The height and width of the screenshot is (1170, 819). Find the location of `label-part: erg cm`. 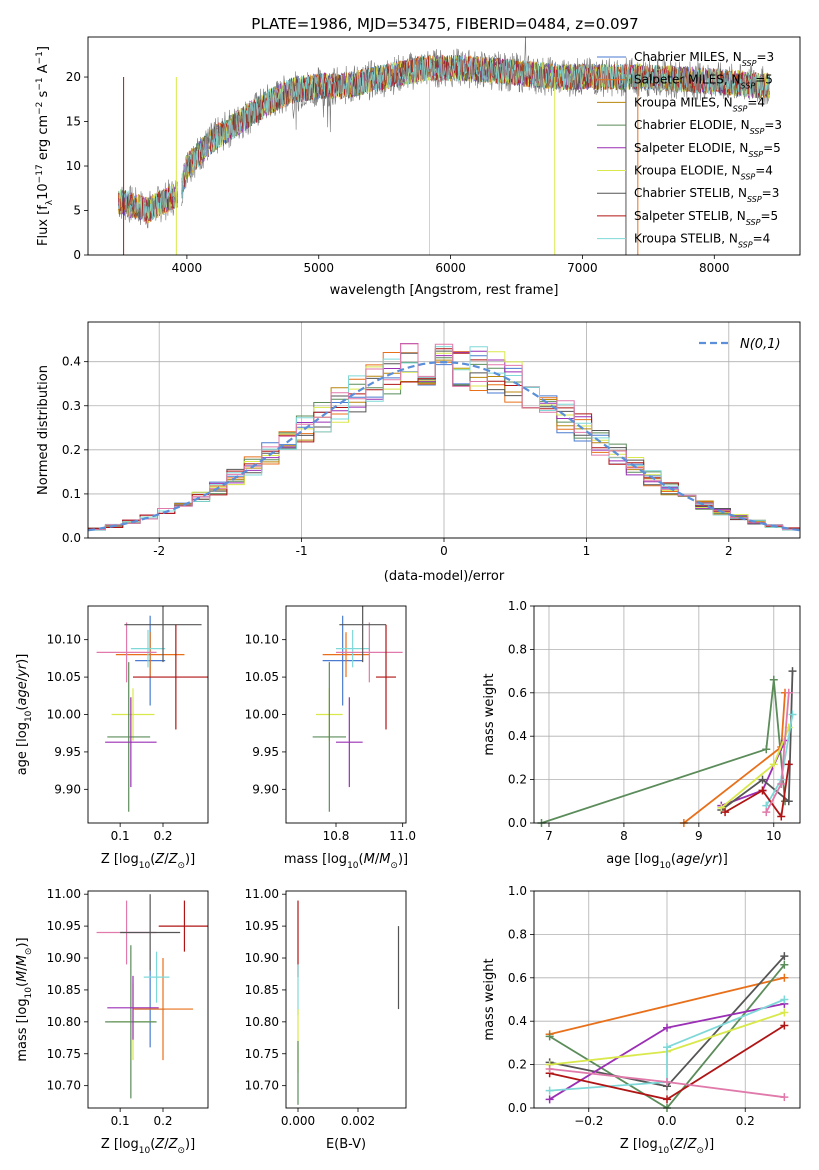

label-part: erg cm is located at coordinates (43, 139).